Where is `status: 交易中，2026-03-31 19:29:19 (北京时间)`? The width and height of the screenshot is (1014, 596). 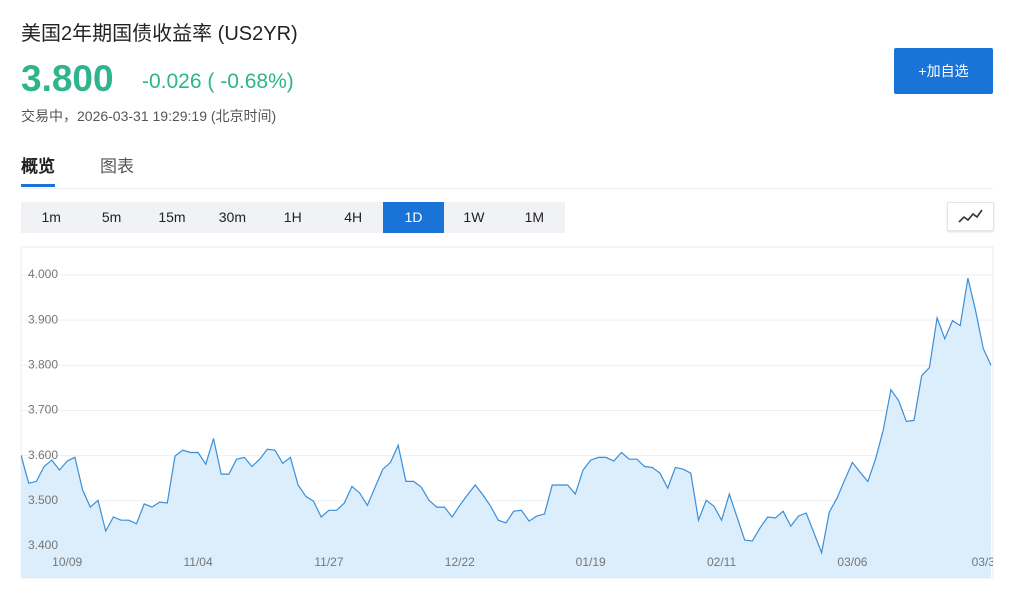 status: 交易中，2026-03-31 19:29:19 (北京时间) is located at coordinates (149, 116).